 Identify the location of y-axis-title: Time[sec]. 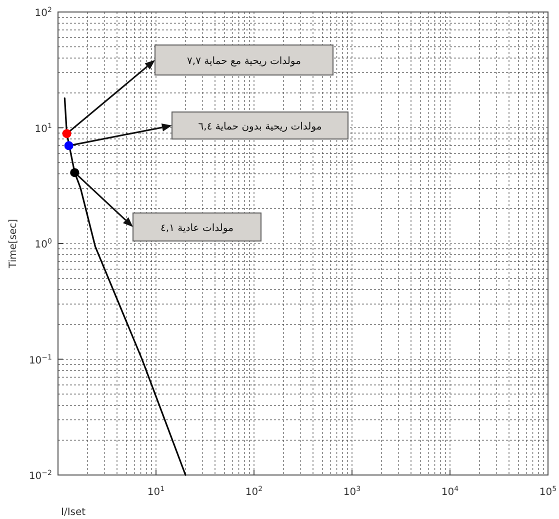
(13, 244).